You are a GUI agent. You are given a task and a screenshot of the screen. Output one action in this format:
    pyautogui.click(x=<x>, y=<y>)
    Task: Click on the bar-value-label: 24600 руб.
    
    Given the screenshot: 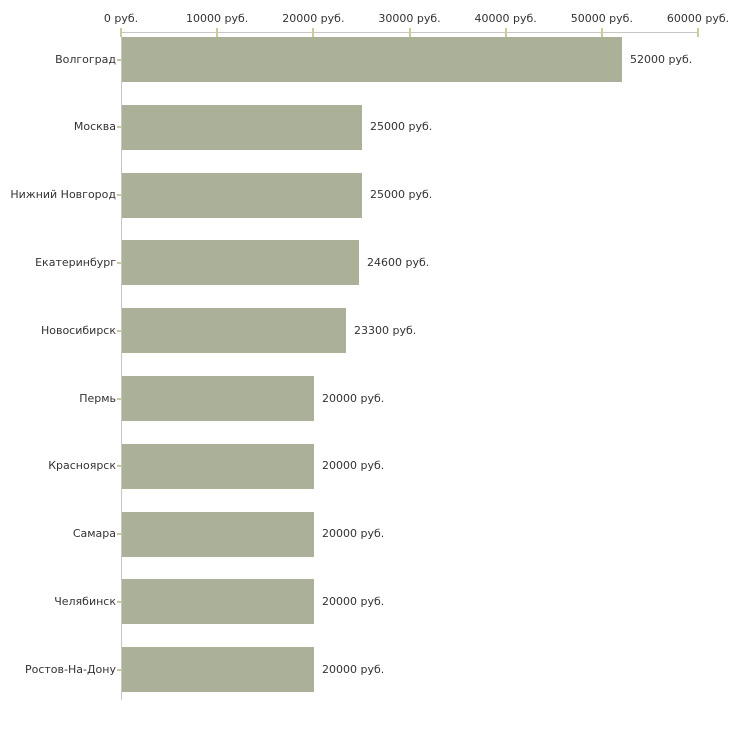 What is the action you would take?
    pyautogui.click(x=398, y=262)
    